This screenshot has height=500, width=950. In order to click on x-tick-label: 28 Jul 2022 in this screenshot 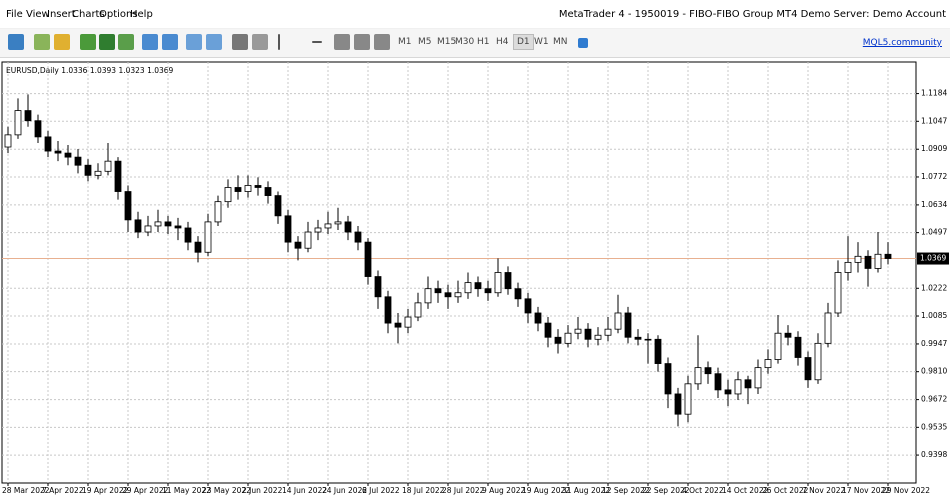, I will do `click(463, 490)`.